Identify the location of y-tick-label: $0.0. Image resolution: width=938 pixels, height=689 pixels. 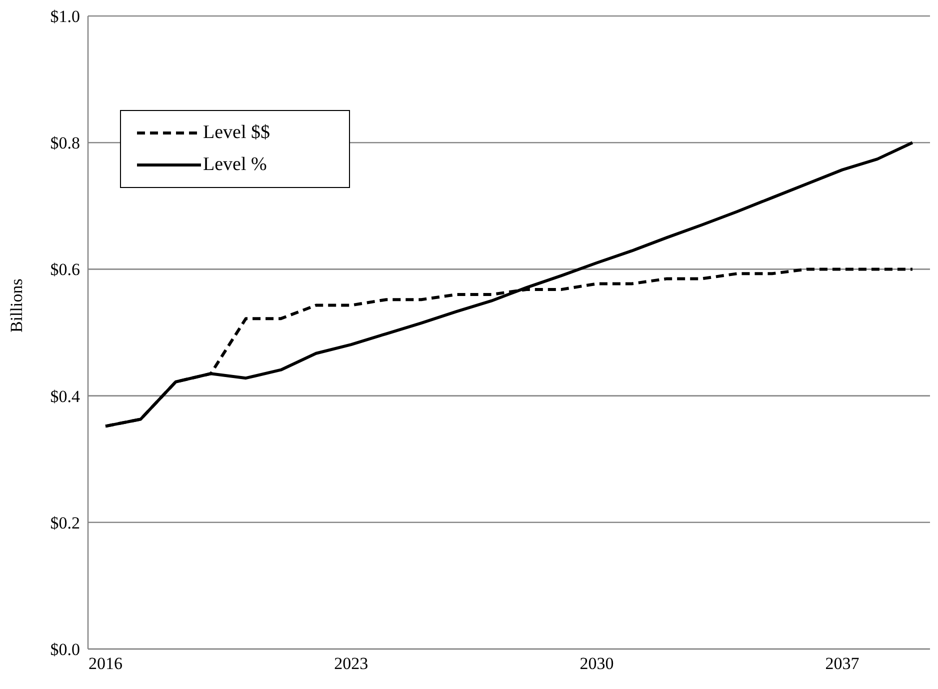
(65, 650).